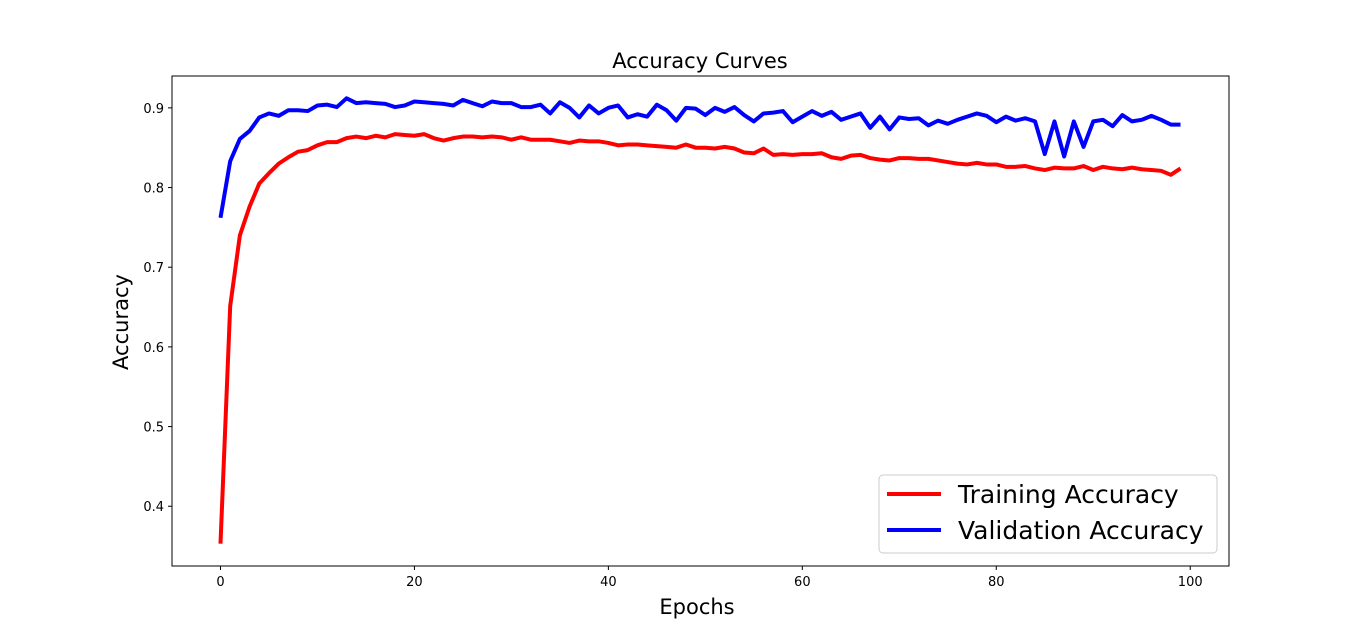 The height and width of the screenshot is (637, 1366). I want to click on x-tick-label: 40, so click(608, 582).